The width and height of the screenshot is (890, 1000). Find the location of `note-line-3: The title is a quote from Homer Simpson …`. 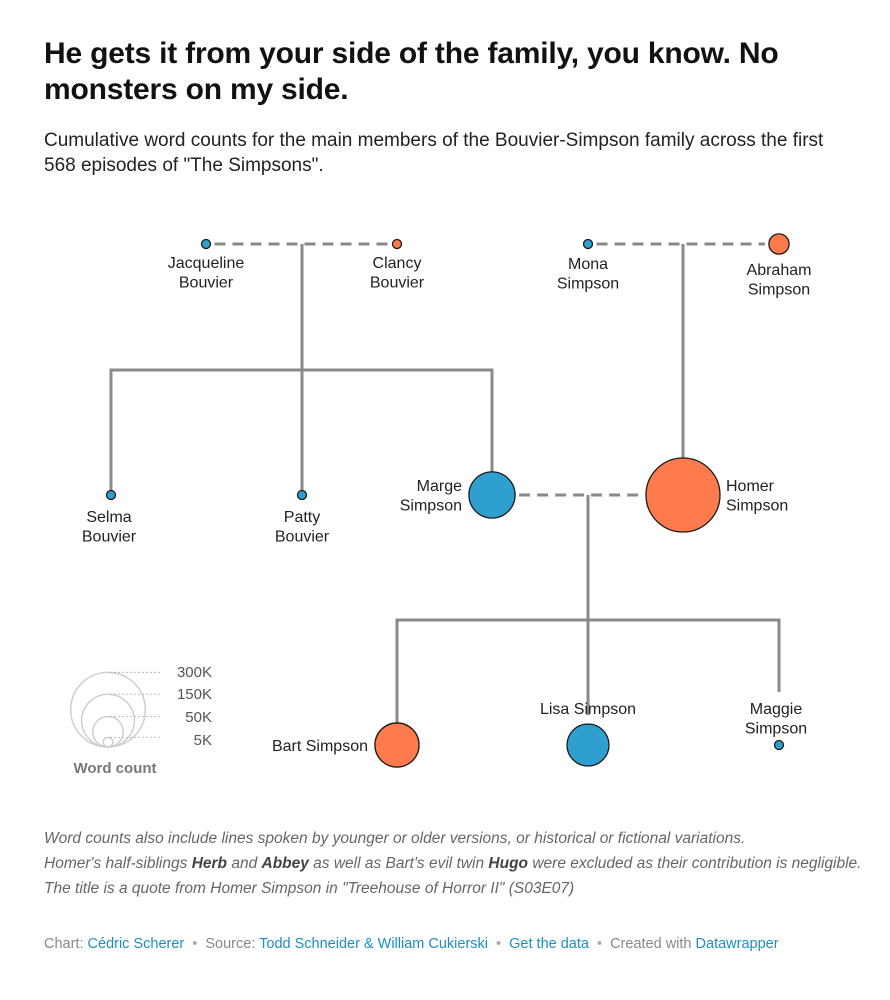

note-line-3: The title is a quote from Homer Simpson … is located at coordinates (309, 888).